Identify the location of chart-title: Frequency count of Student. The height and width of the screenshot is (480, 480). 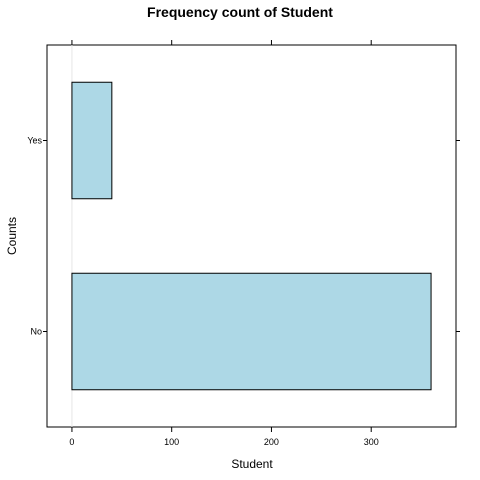
(240, 12).